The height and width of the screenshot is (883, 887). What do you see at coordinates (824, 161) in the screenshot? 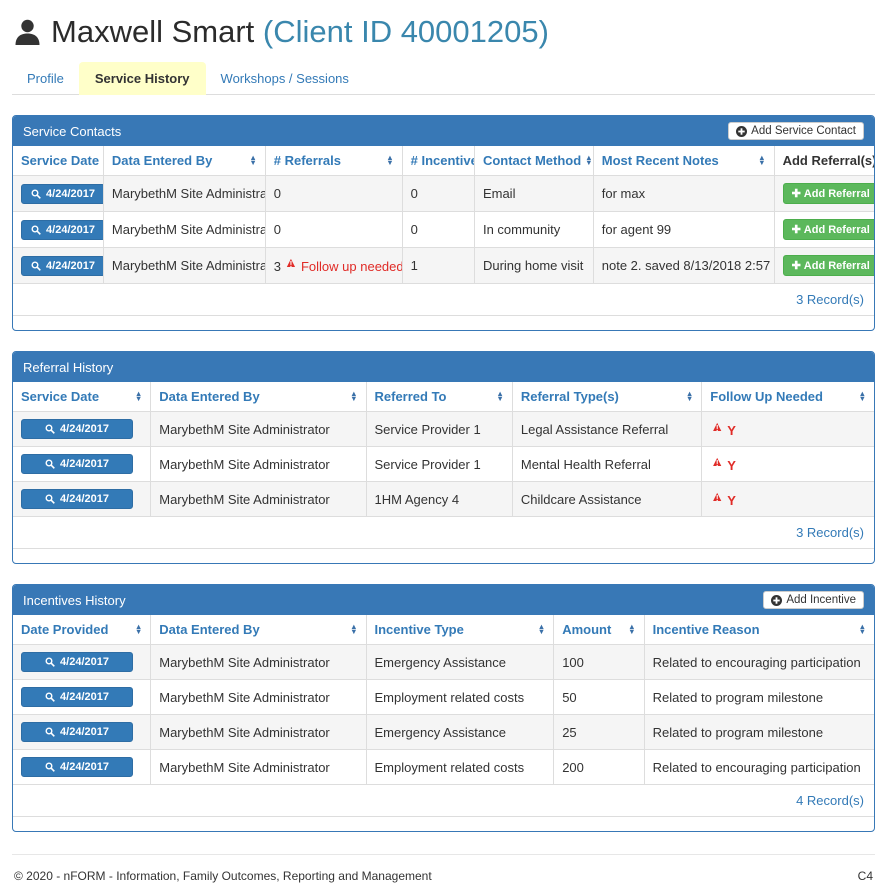
I see `col-add-referrals: Add Referral(s)` at bounding box center [824, 161].